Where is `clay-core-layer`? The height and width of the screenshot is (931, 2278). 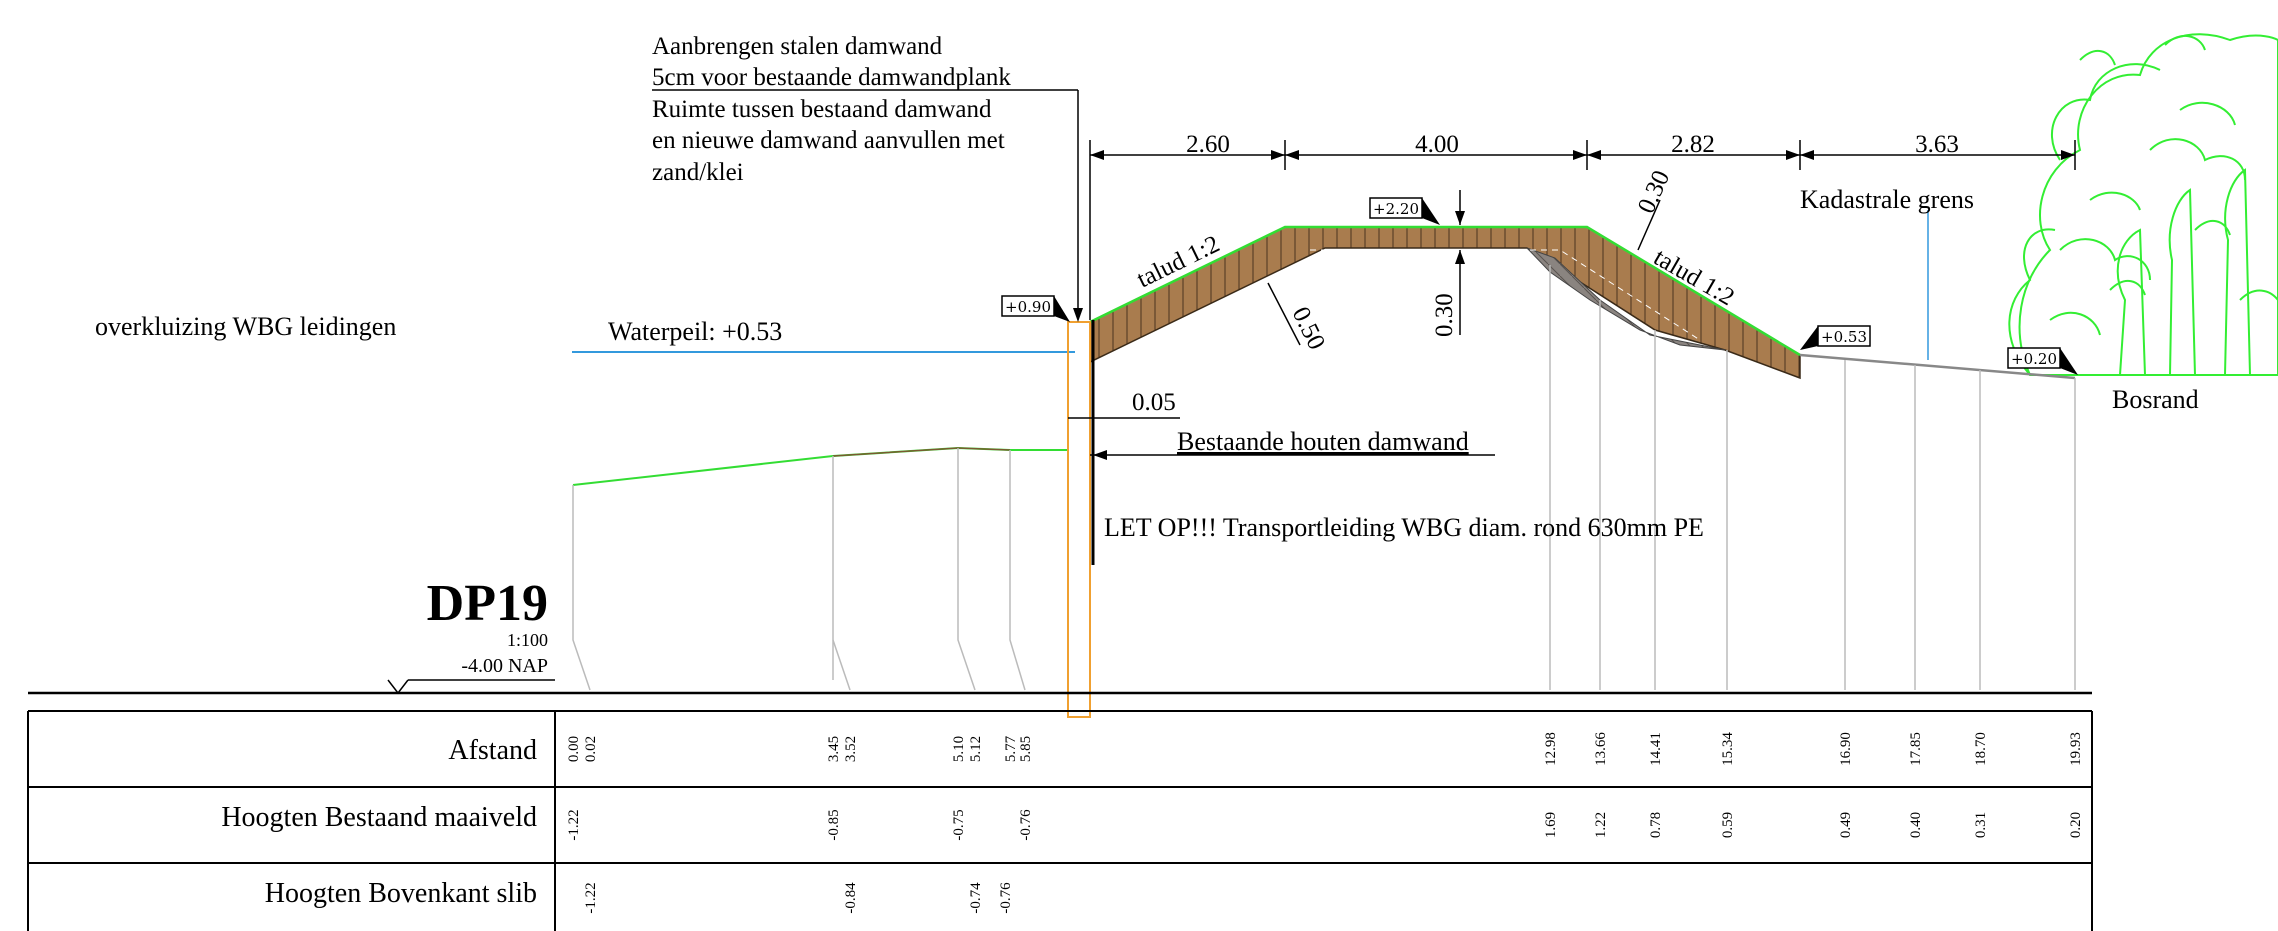 clay-core-layer is located at coordinates (1626, 299).